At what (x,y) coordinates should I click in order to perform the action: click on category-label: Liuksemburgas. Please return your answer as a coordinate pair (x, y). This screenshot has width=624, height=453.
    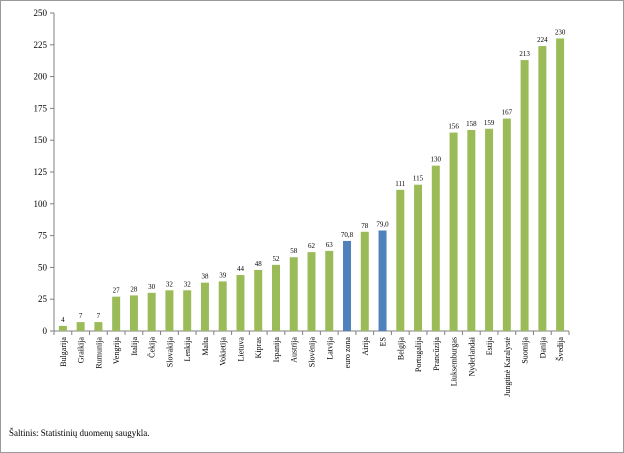
    Looking at the image, I should click on (454, 361).